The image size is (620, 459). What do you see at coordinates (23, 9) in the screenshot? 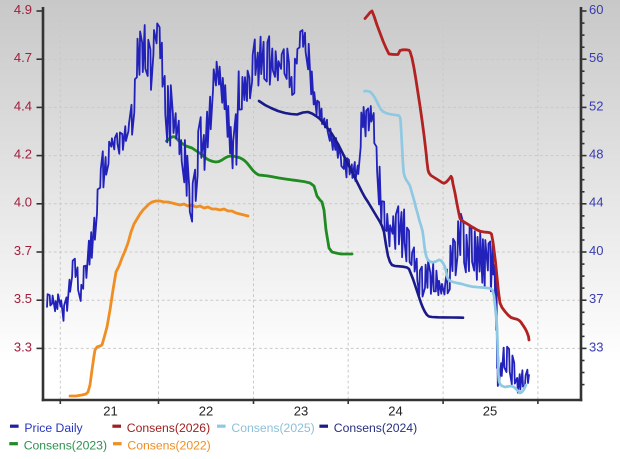
I see `svg-text: 4.9` at bounding box center [23, 9].